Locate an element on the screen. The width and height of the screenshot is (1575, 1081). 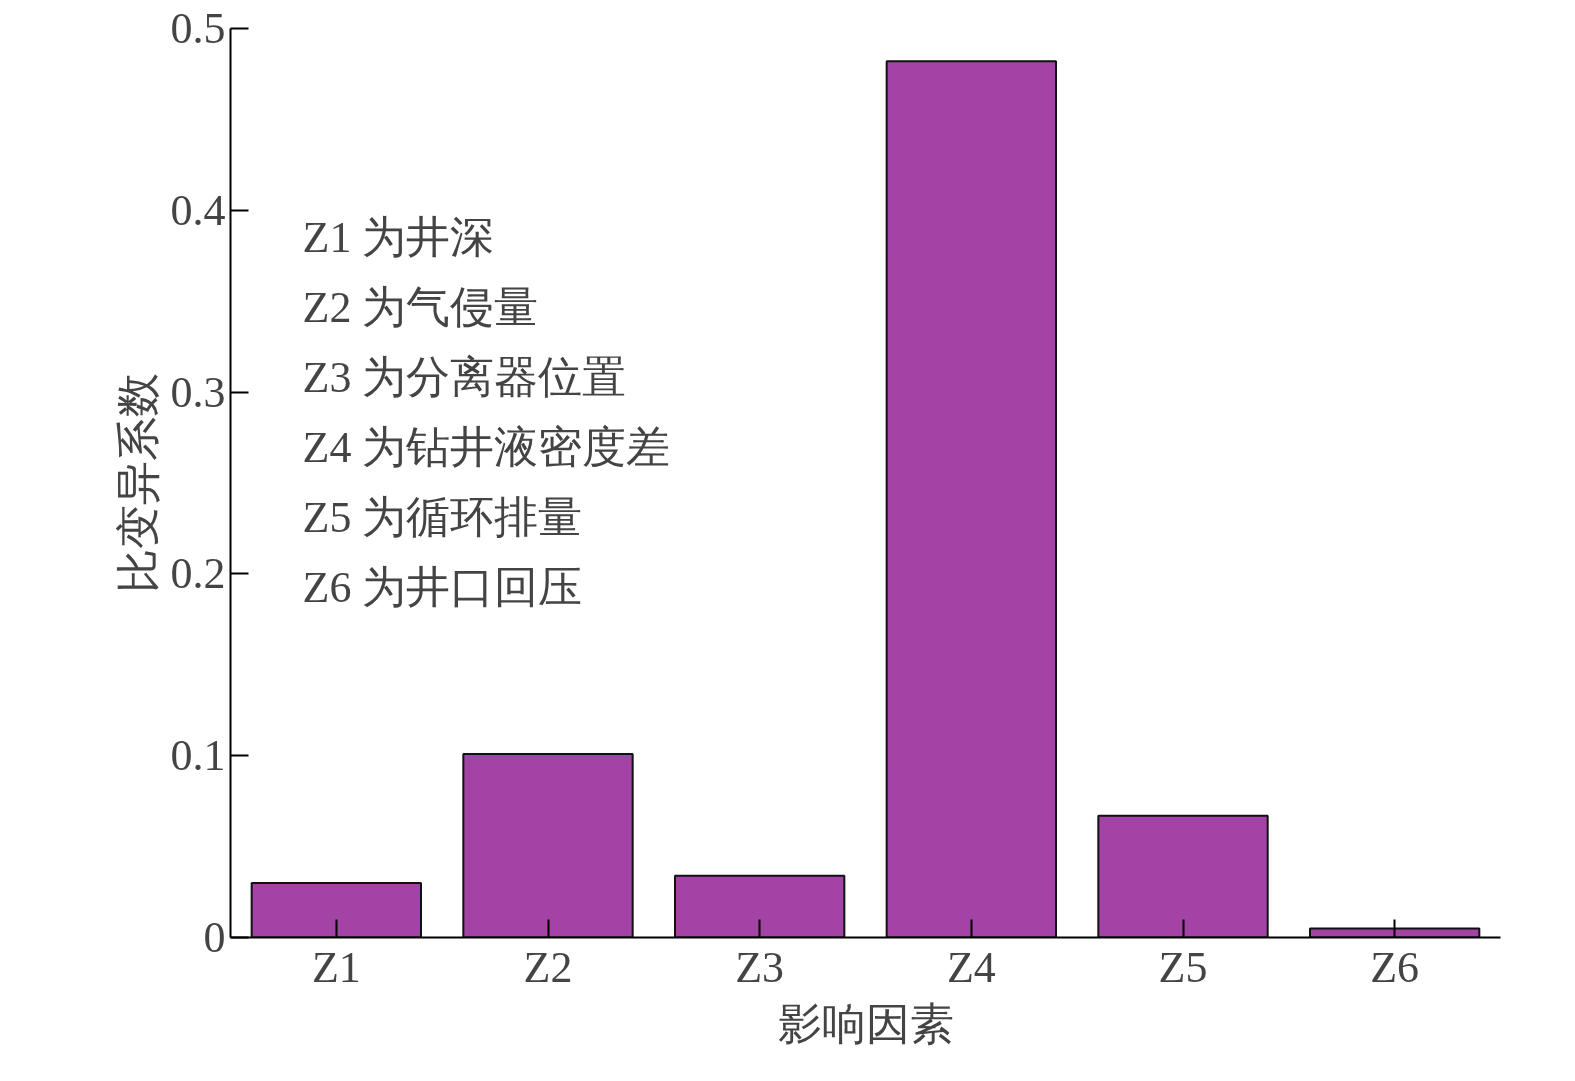
y-tick-label: 0 is located at coordinates (214, 937).